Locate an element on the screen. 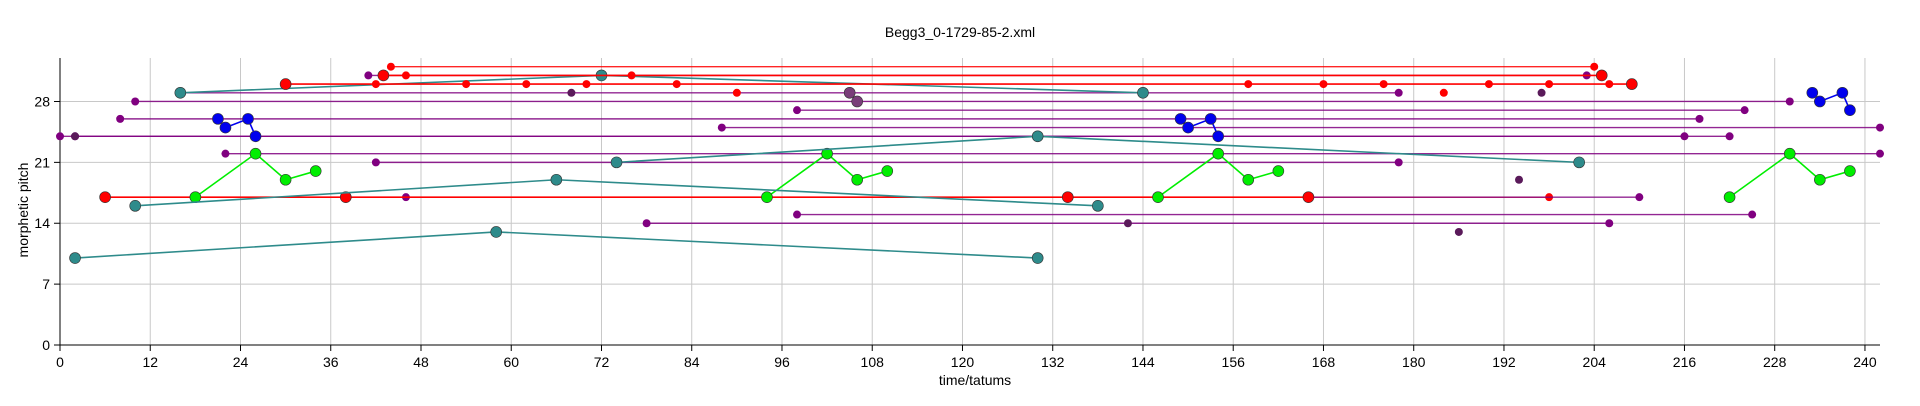 Image resolution: width=1920 pixels, height=406 pixels. x-tick-label: 120 is located at coordinates (963, 362).